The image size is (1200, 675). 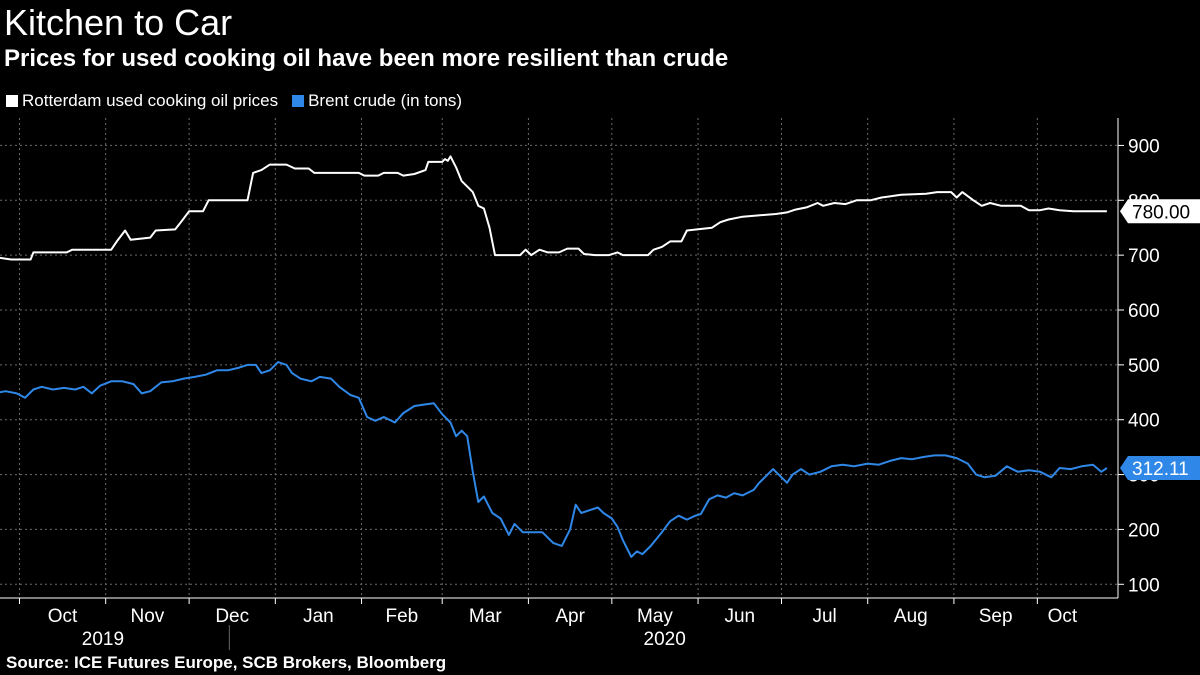 What do you see at coordinates (1144, 146) in the screenshot?
I see `y-tick-label: 900` at bounding box center [1144, 146].